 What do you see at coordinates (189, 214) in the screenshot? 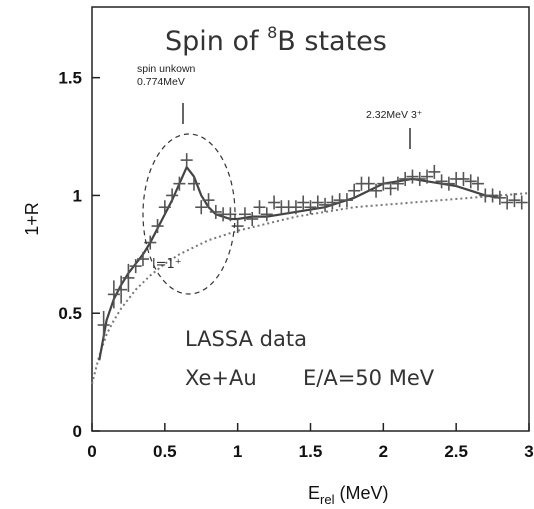
I see `peak1-ellipse` at bounding box center [189, 214].